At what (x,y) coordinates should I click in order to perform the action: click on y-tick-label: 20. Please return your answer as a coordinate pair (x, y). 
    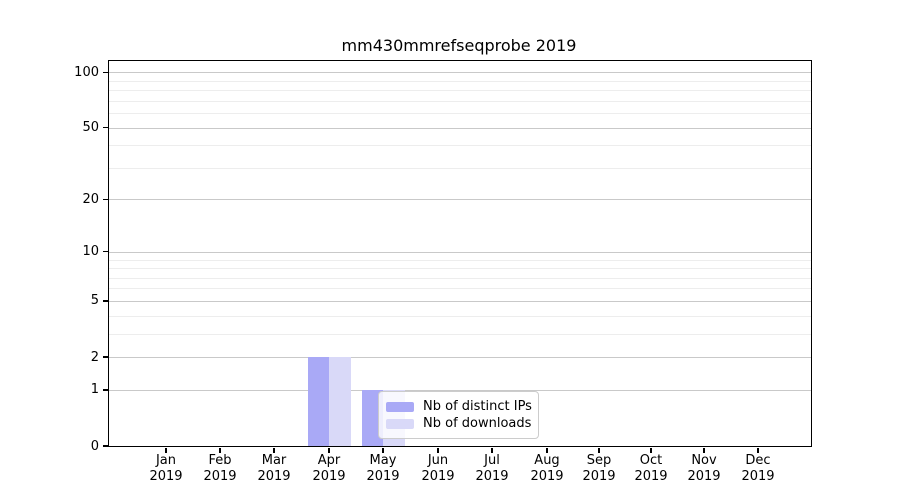
    Looking at the image, I should click on (90, 199).